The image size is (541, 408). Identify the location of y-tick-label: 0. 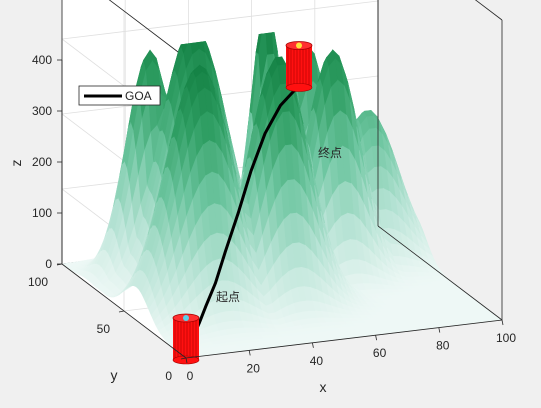
(168, 376).